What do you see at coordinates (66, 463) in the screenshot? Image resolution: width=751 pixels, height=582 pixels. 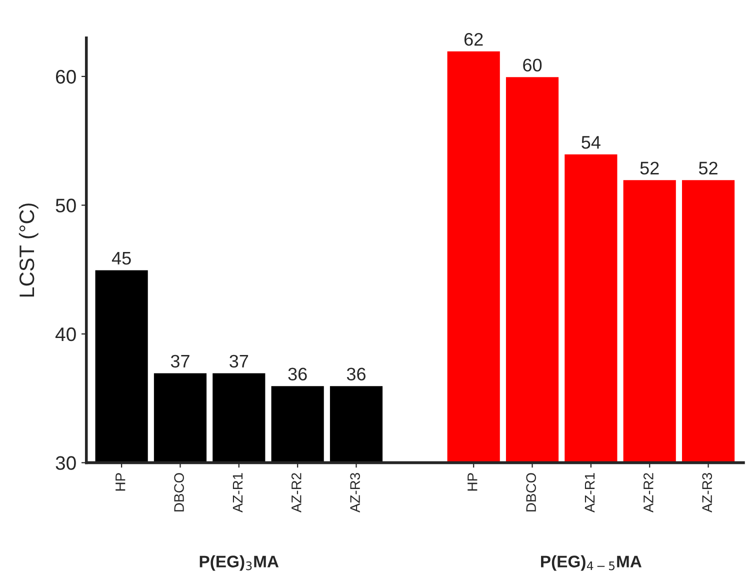 I see `y-tick-label: 30` at bounding box center [66, 463].